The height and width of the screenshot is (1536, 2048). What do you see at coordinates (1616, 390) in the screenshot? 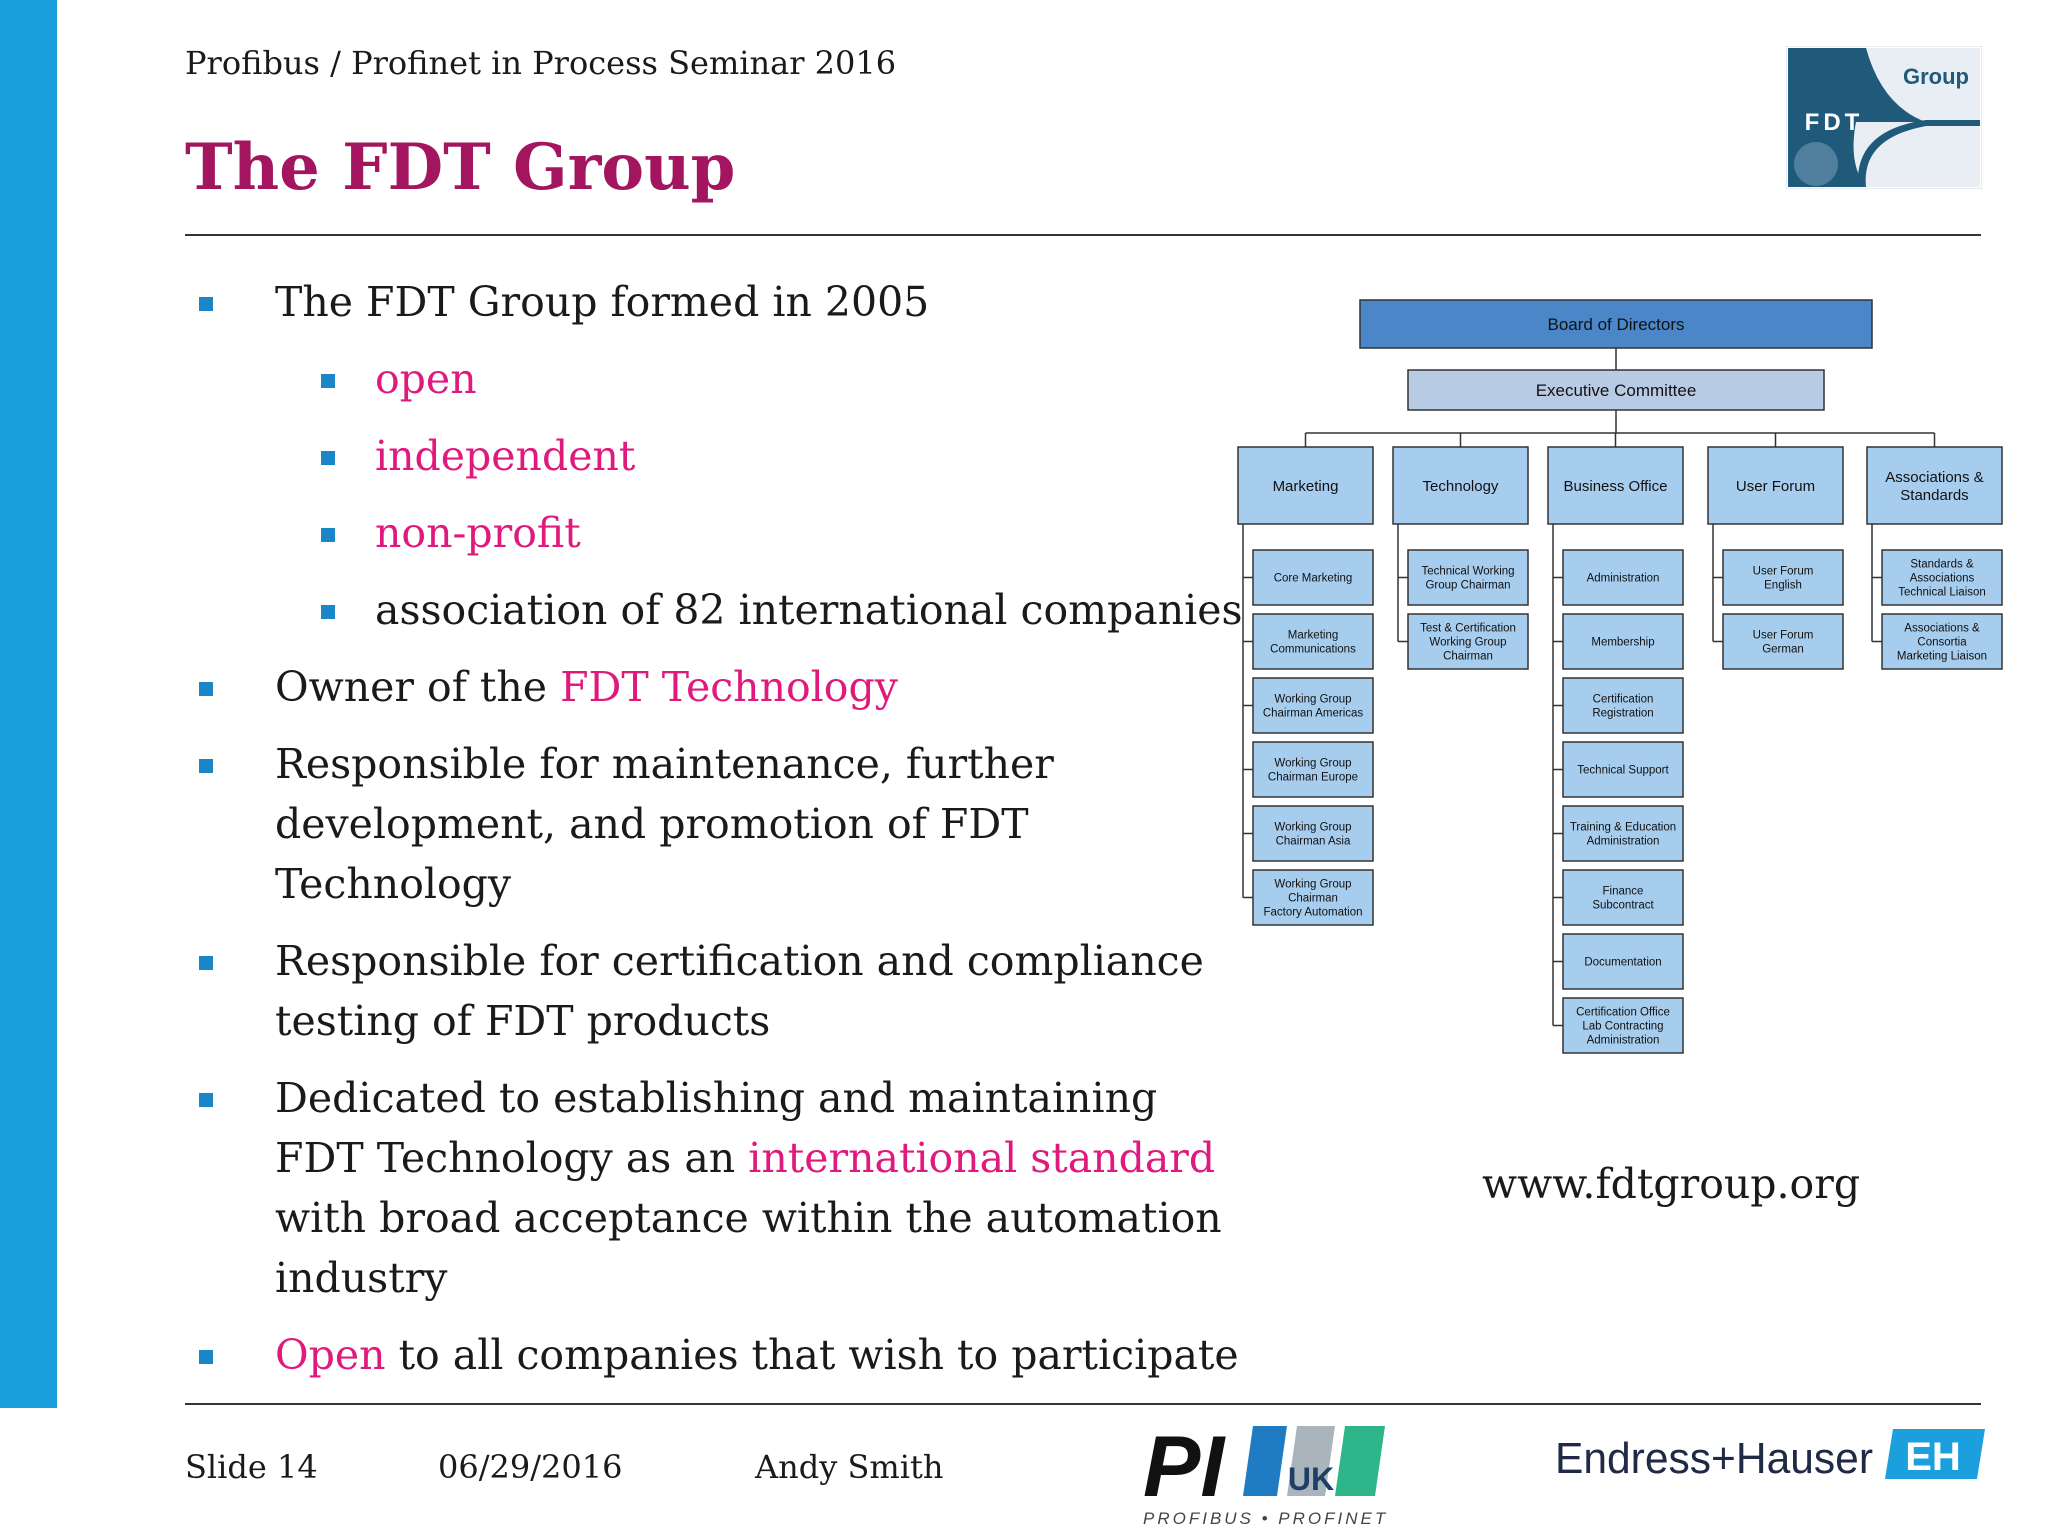
I see `org-executive-label: Executive Committee` at bounding box center [1616, 390].